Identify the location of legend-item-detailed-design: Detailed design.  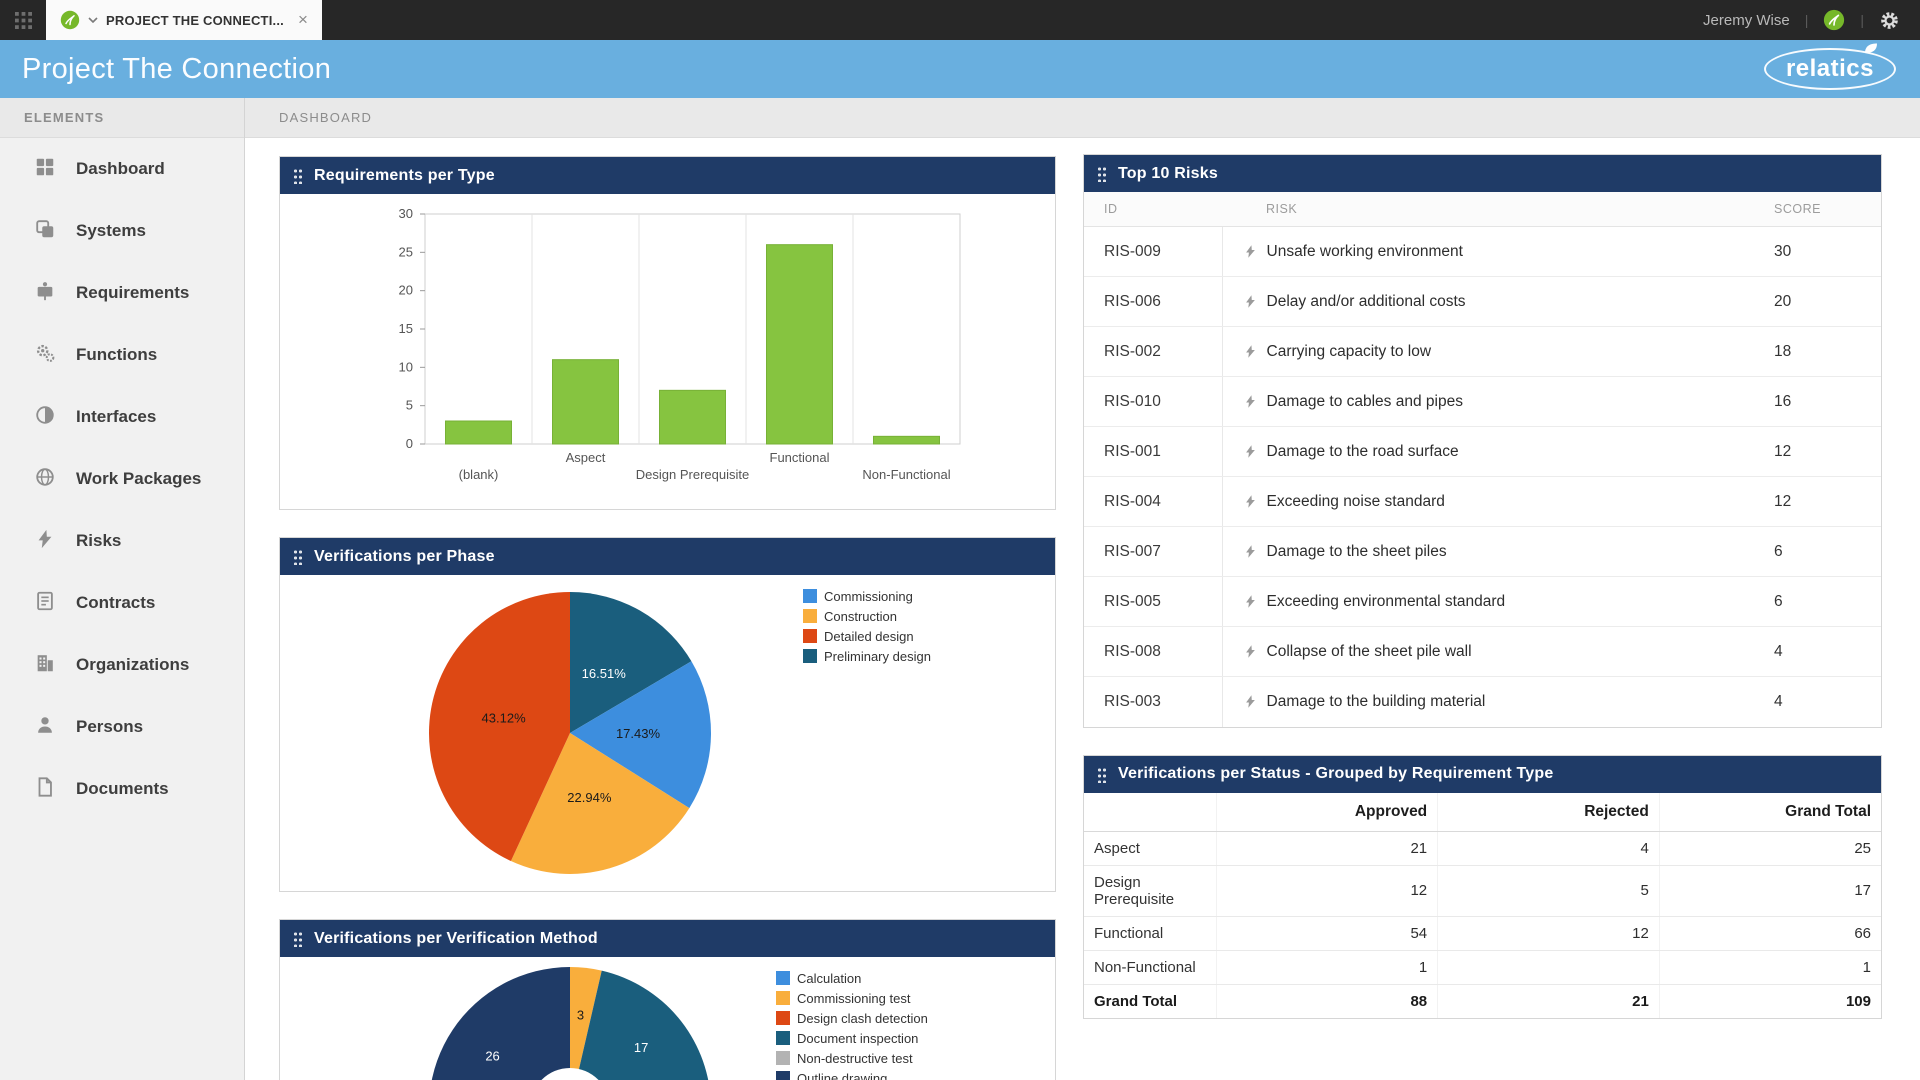
(867, 636).